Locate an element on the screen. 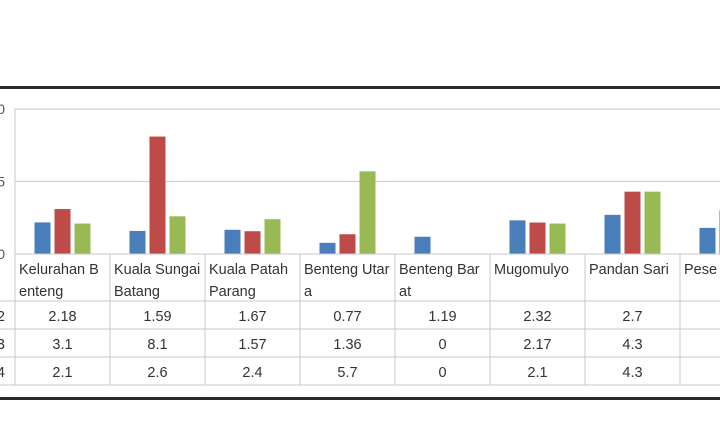  y-tick-label: 10 is located at coordinates (2, 109).